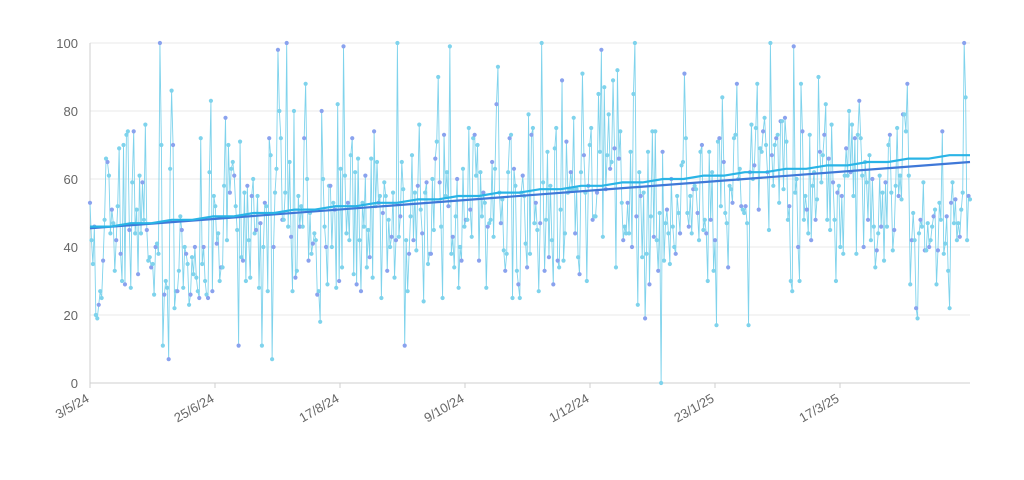 The height and width of the screenshot is (480, 1024). What do you see at coordinates (74, 383) in the screenshot?
I see `y-tick-label: 0` at bounding box center [74, 383].